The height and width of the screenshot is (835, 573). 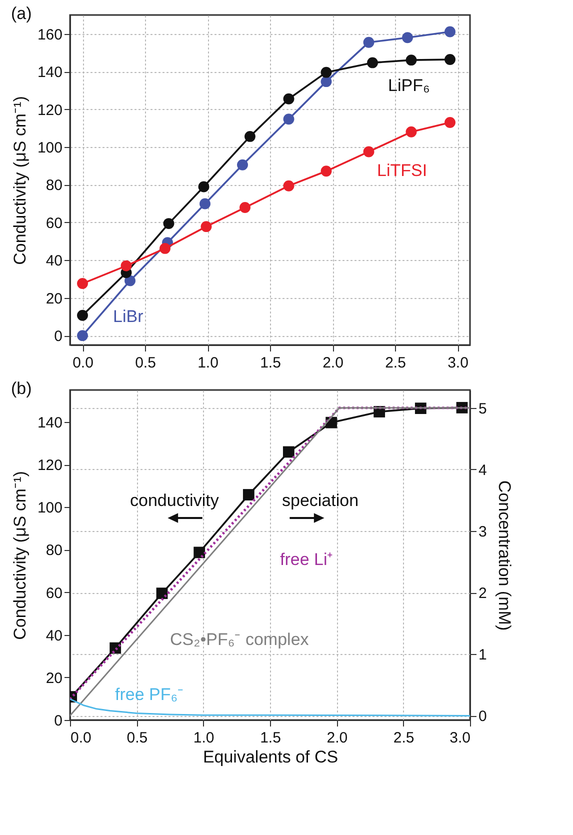 I want to click on x-axis-title: Equivalents of CS, so click(x=270, y=757).